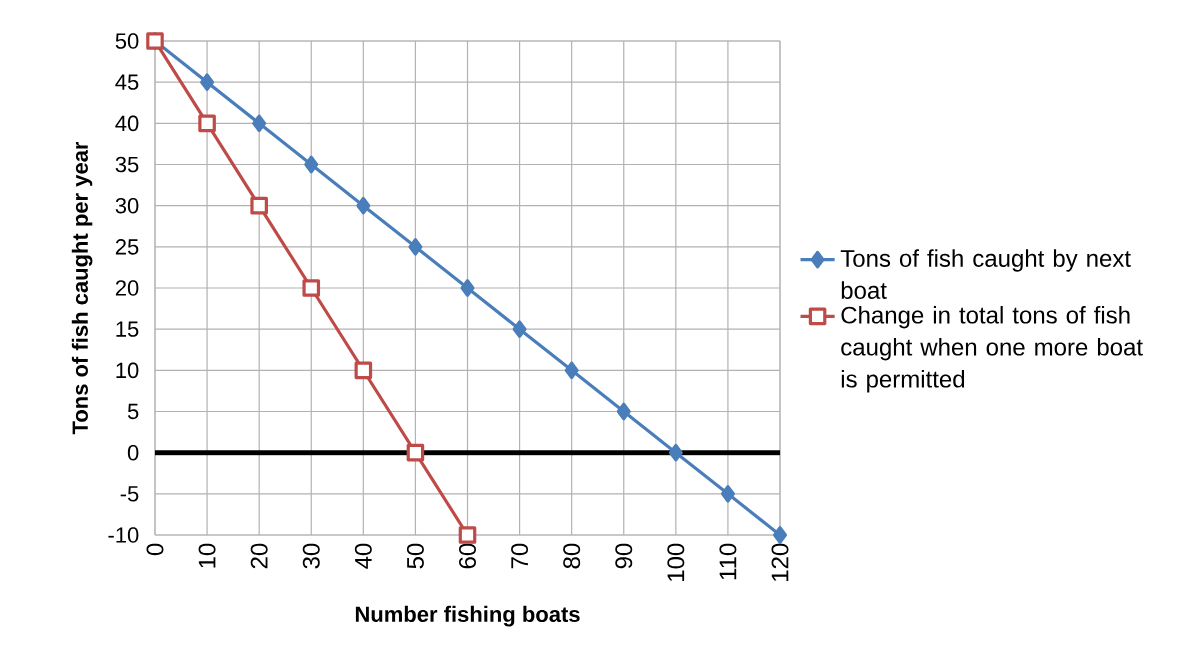 The width and height of the screenshot is (1200, 670). Describe the element at coordinates (155, 549) in the screenshot. I see `x-tick-label: 0` at that location.